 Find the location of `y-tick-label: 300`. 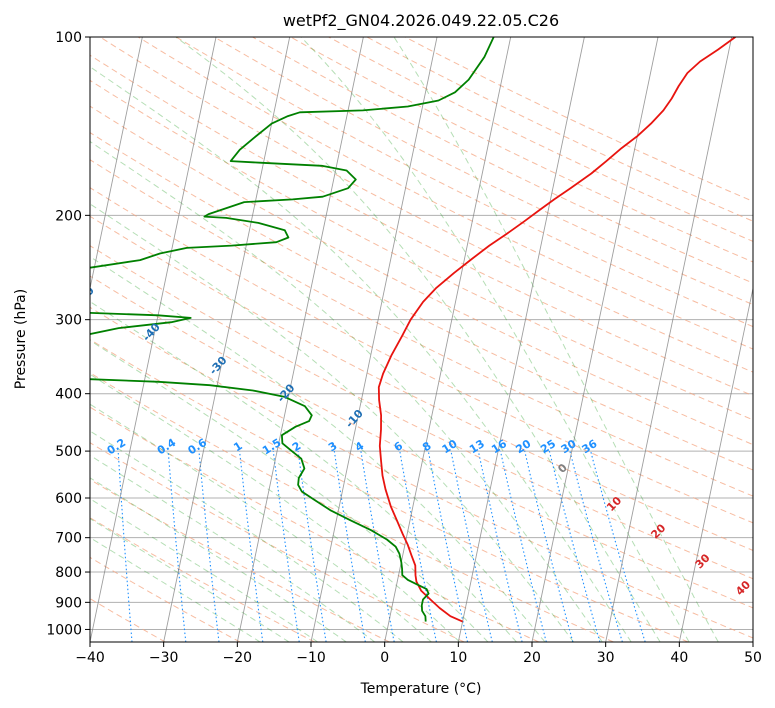

y-tick-label: 300 is located at coordinates (68, 321).